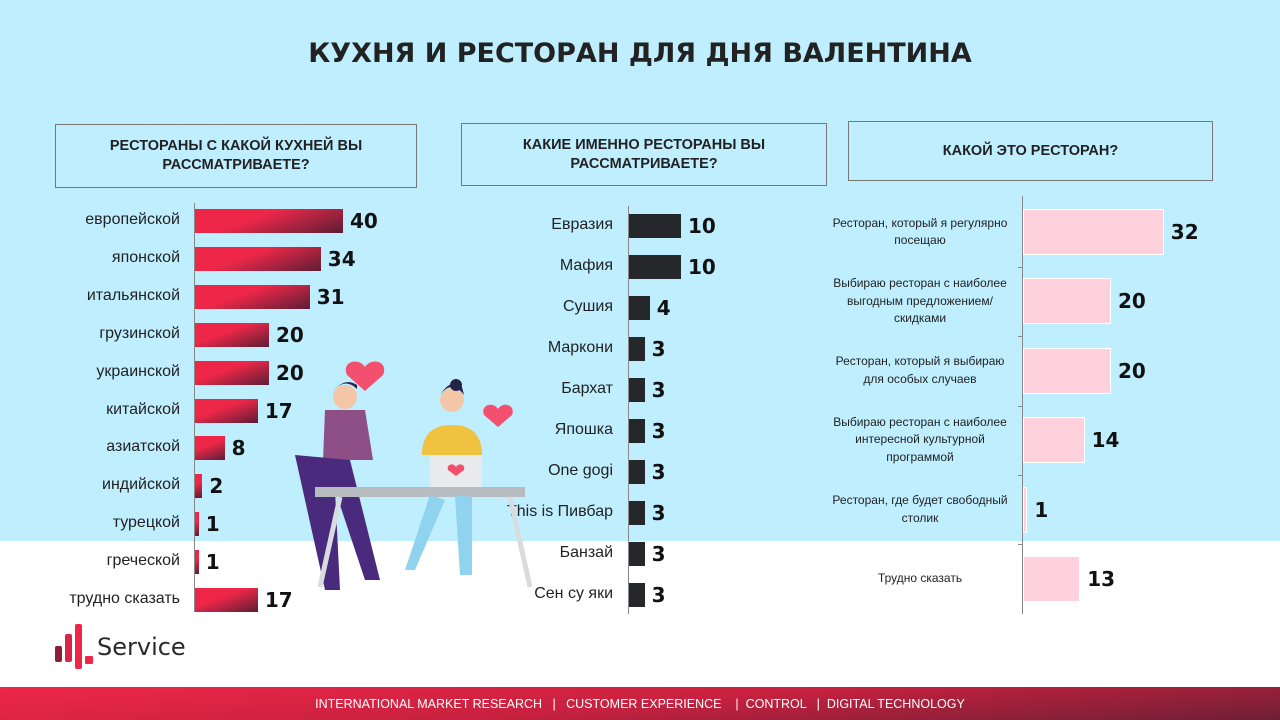 This screenshot has height=720, width=1280. What do you see at coordinates (143, 409) in the screenshot?
I see `category-label: китайской` at bounding box center [143, 409].